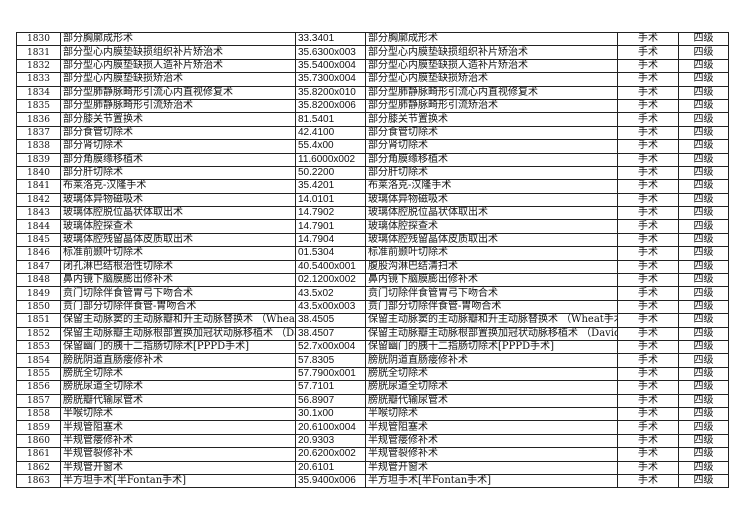  What do you see at coordinates (38, 293) in the screenshot?
I see `row-number: 1849` at bounding box center [38, 293].